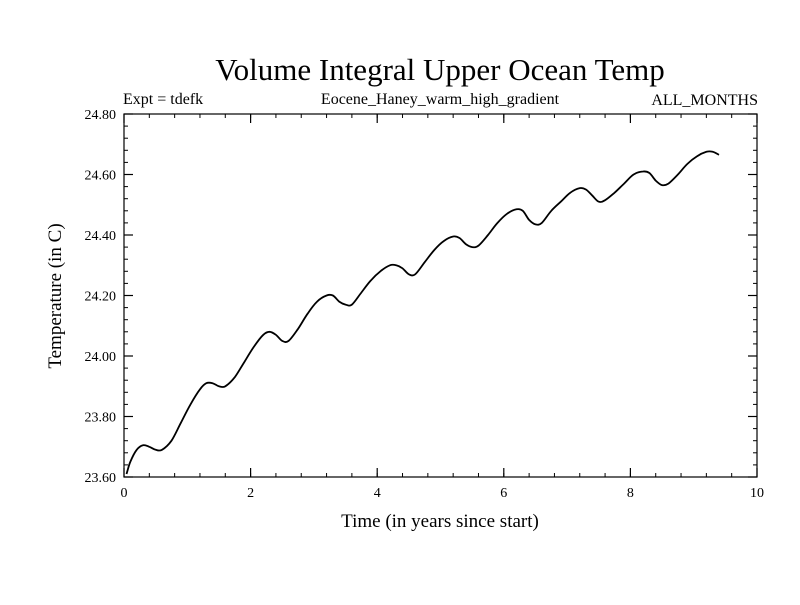 The height and width of the screenshot is (605, 800). Describe the element at coordinates (757, 493) in the screenshot. I see `x-tick-label: 10` at that location.